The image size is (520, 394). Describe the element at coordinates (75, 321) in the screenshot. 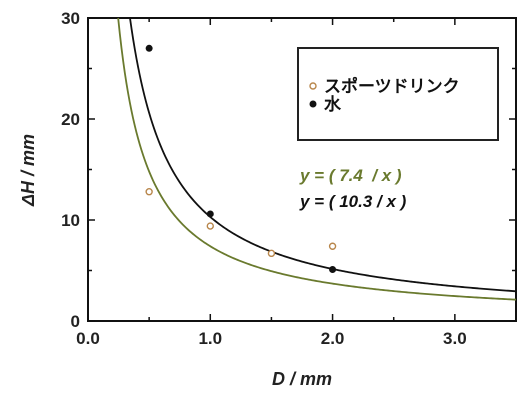

I see `y-tick-label: 0` at that location.